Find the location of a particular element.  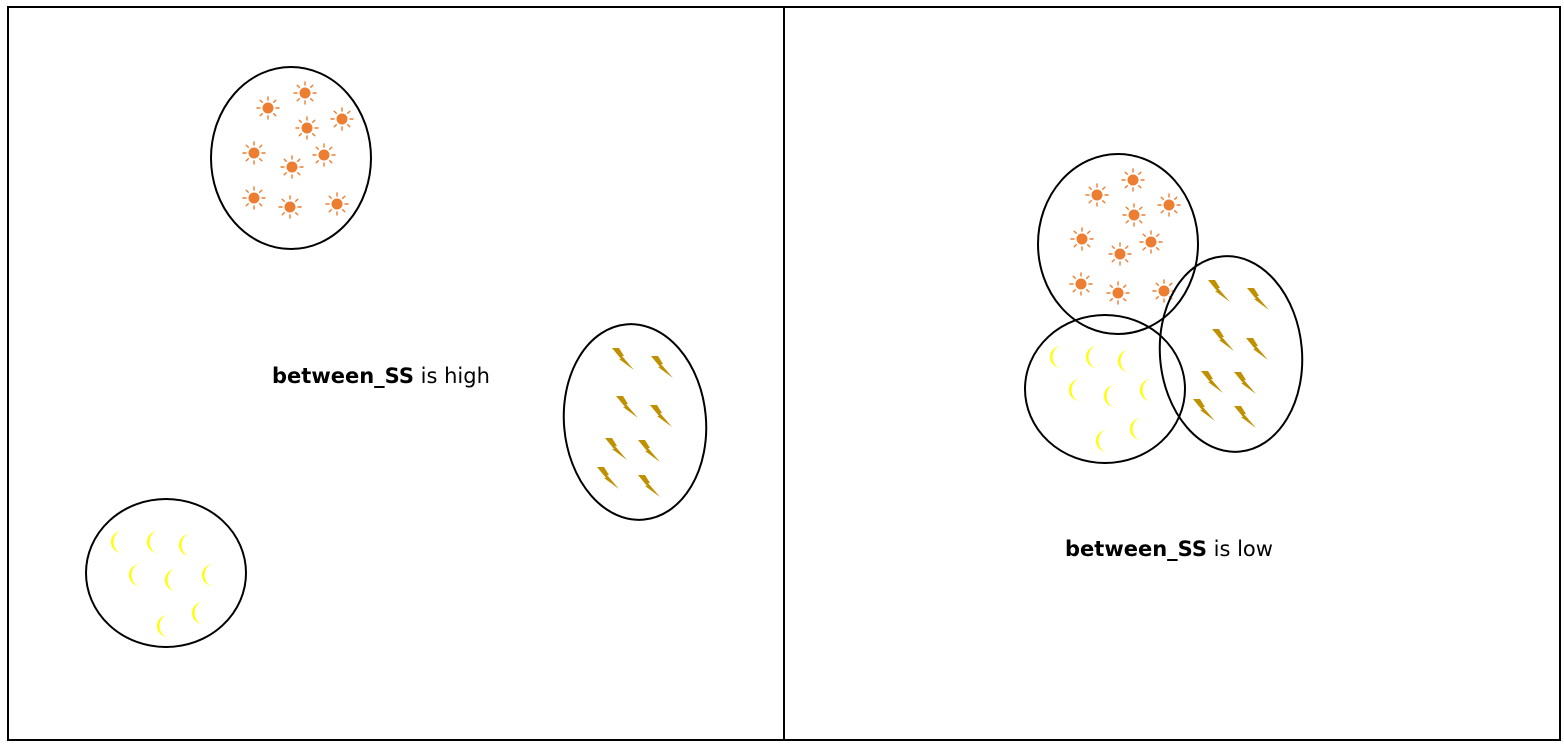

panel-low: between_SS is low is located at coordinates (1164, 357).